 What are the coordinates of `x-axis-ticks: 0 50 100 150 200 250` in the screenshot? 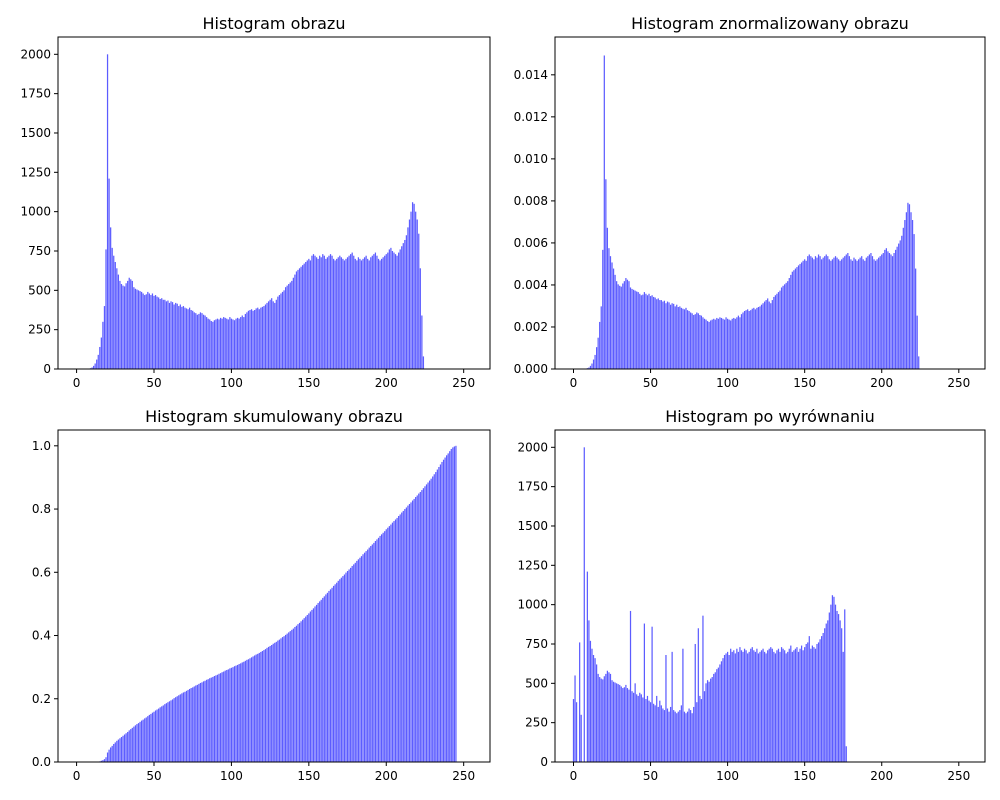 It's located at (770, 772).